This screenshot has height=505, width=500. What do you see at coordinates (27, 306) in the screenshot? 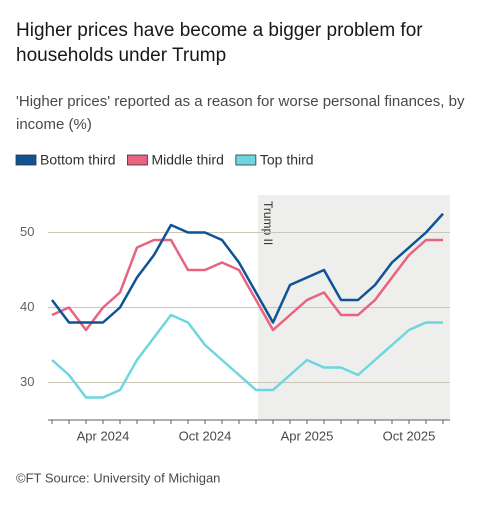
I see `y-tick-label: 40` at bounding box center [27, 306].